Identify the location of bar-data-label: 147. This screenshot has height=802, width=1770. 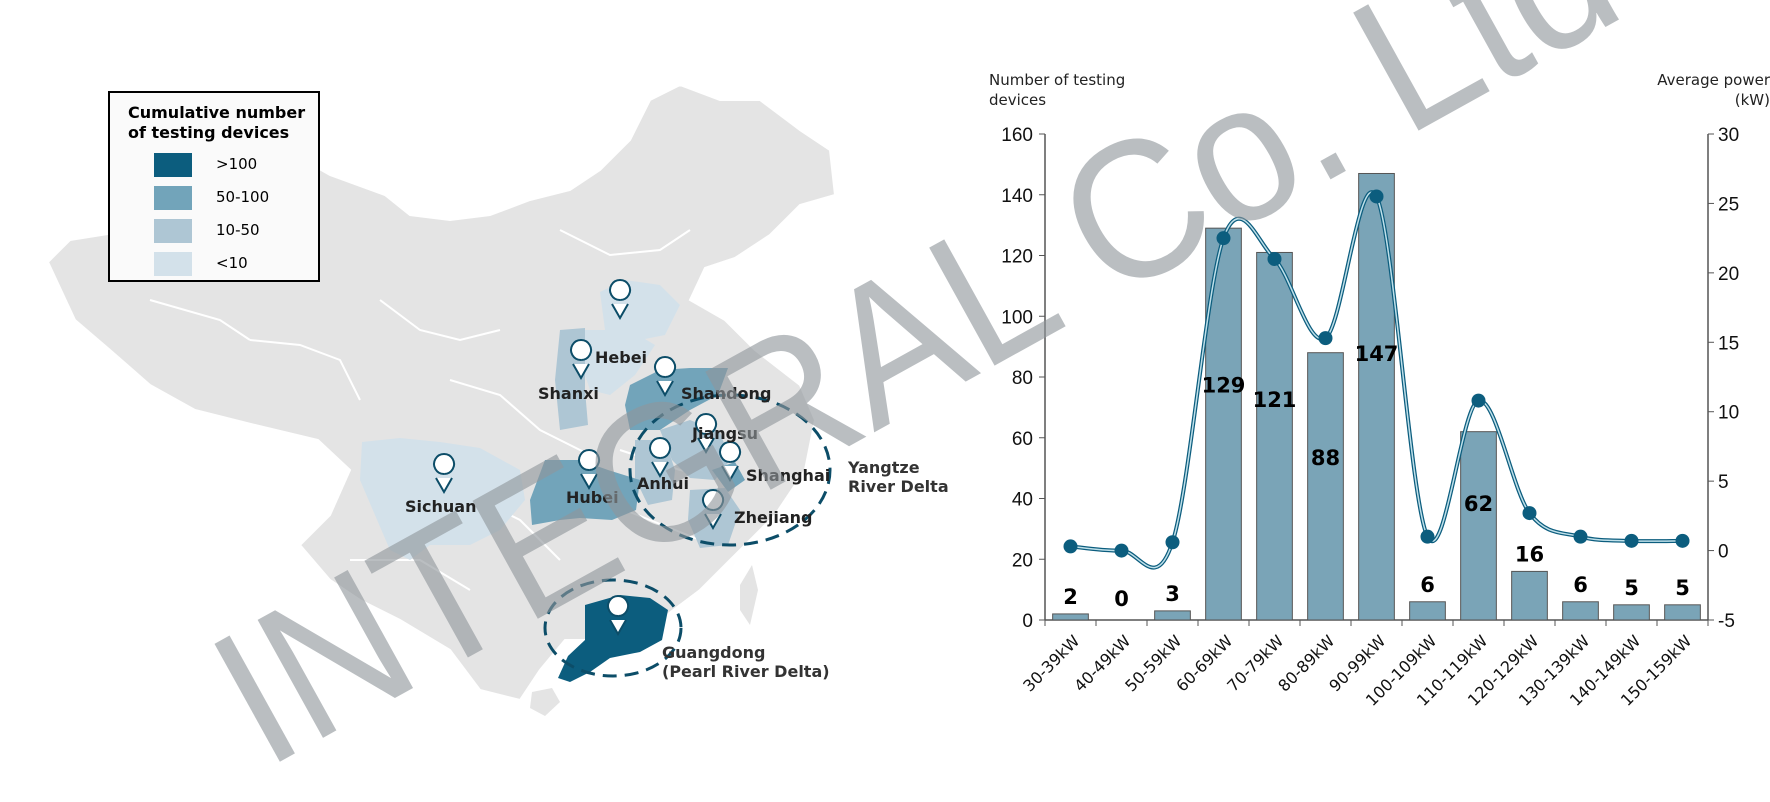
(1377, 354).